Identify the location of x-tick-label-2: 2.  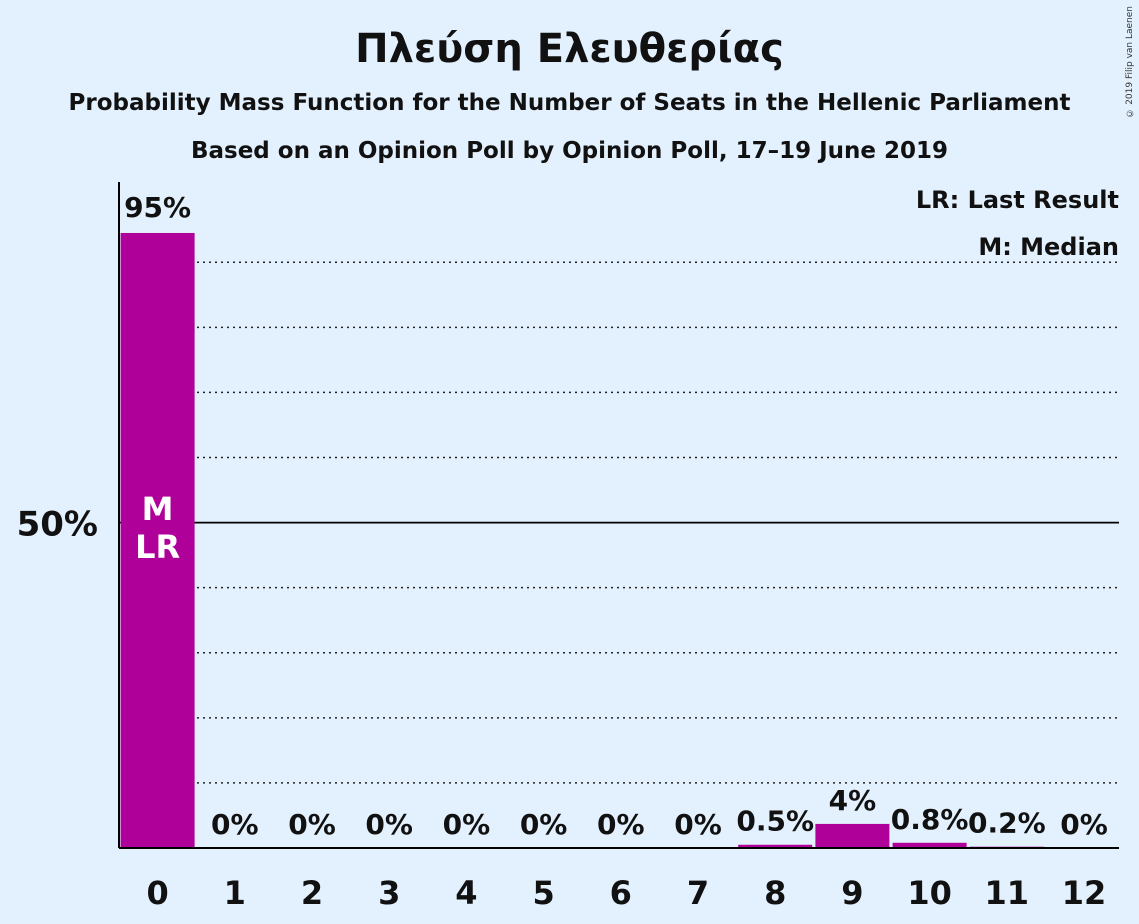
(312, 893).